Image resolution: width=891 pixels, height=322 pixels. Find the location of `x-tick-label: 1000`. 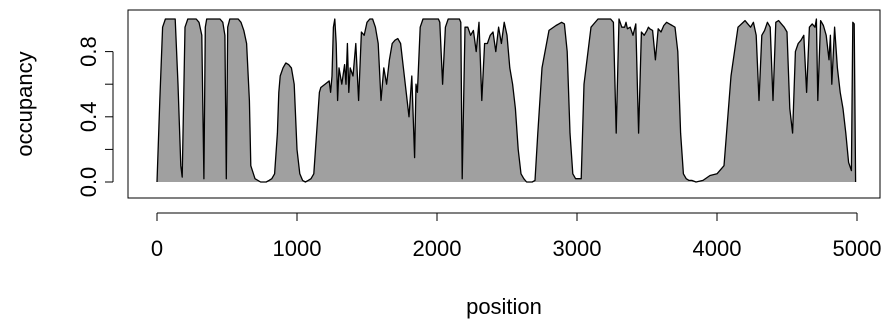

x-tick-label: 1000 is located at coordinates (297, 248).